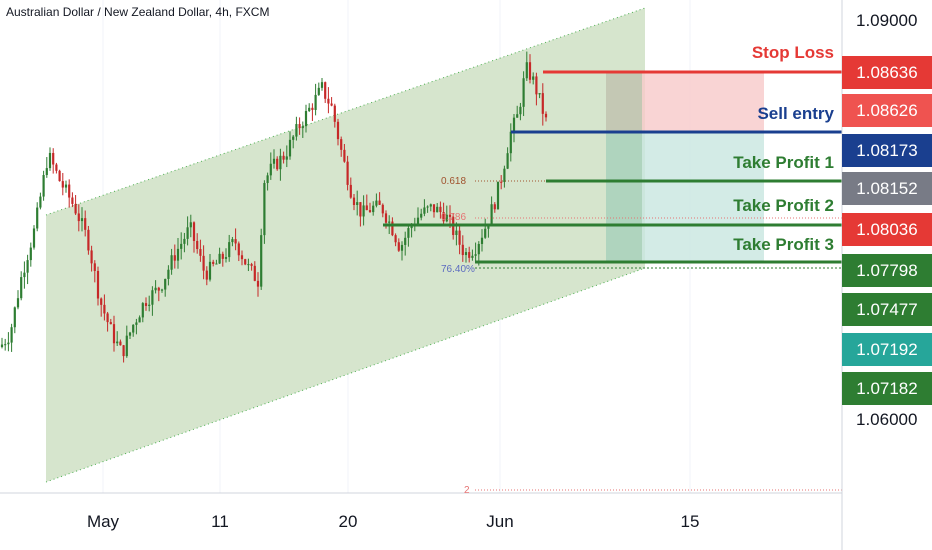 The image size is (932, 550). What do you see at coordinates (887, 349) in the screenshot?
I see `price-label-tp3-alt: 1.07192` at bounding box center [887, 349].